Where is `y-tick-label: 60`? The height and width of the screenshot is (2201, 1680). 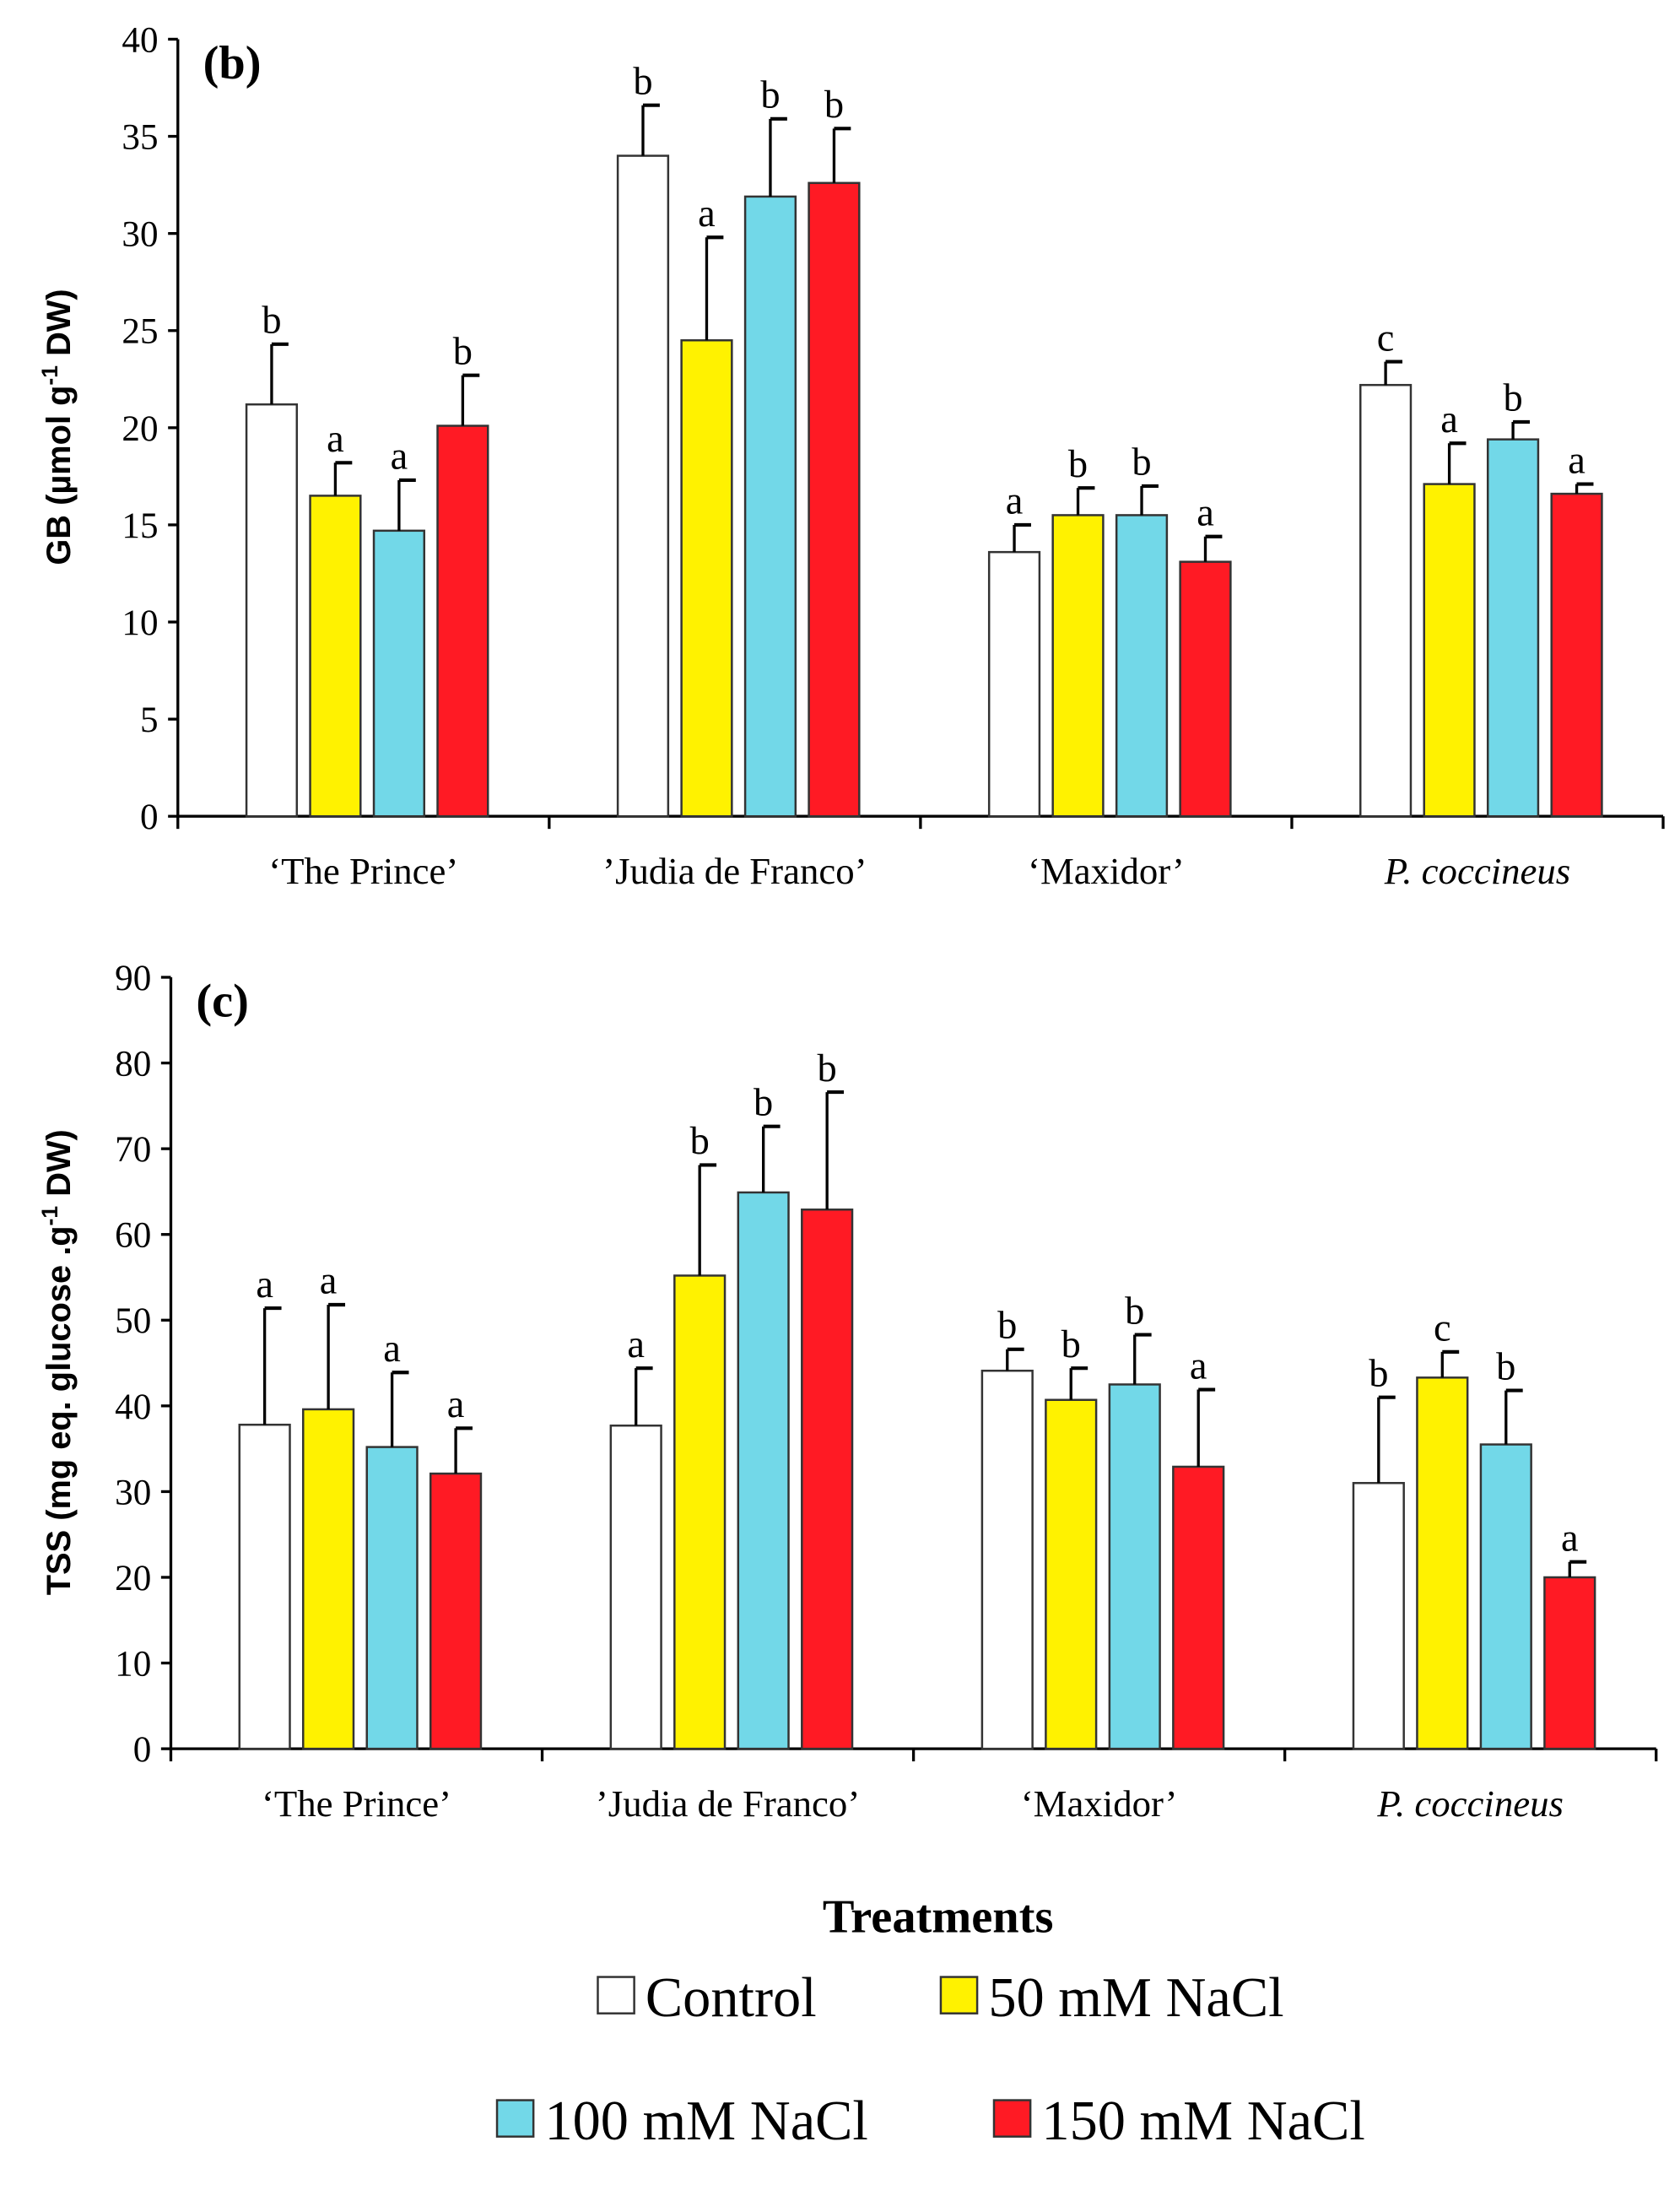
y-tick-label: 60 is located at coordinates (133, 1236).